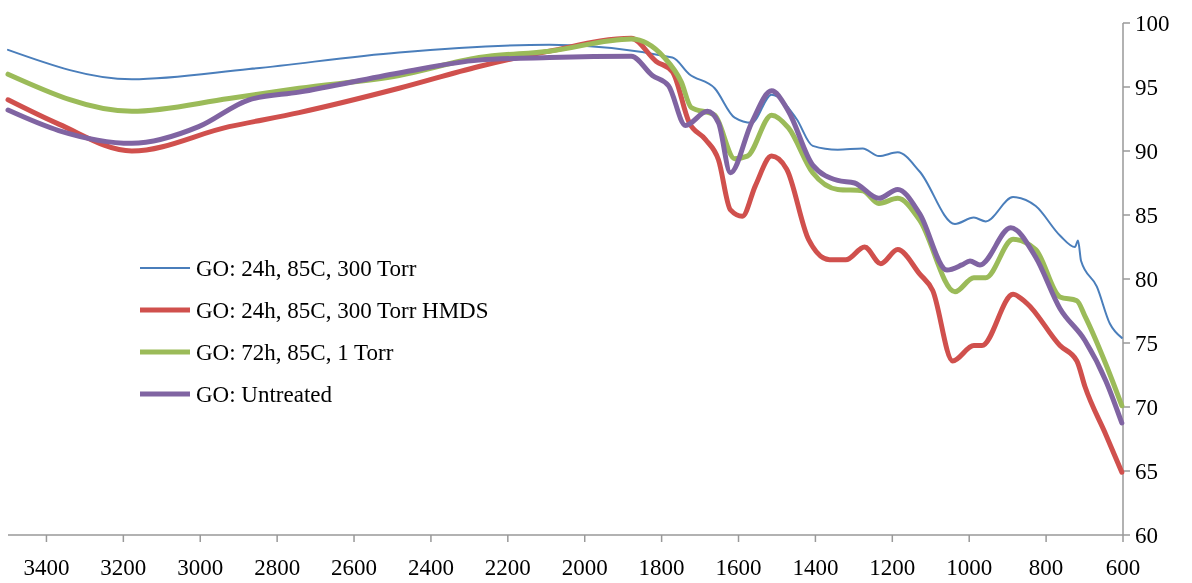 This screenshot has height=583, width=1192. What do you see at coordinates (1146, 536) in the screenshot?
I see `y-tick-label: 60` at bounding box center [1146, 536].